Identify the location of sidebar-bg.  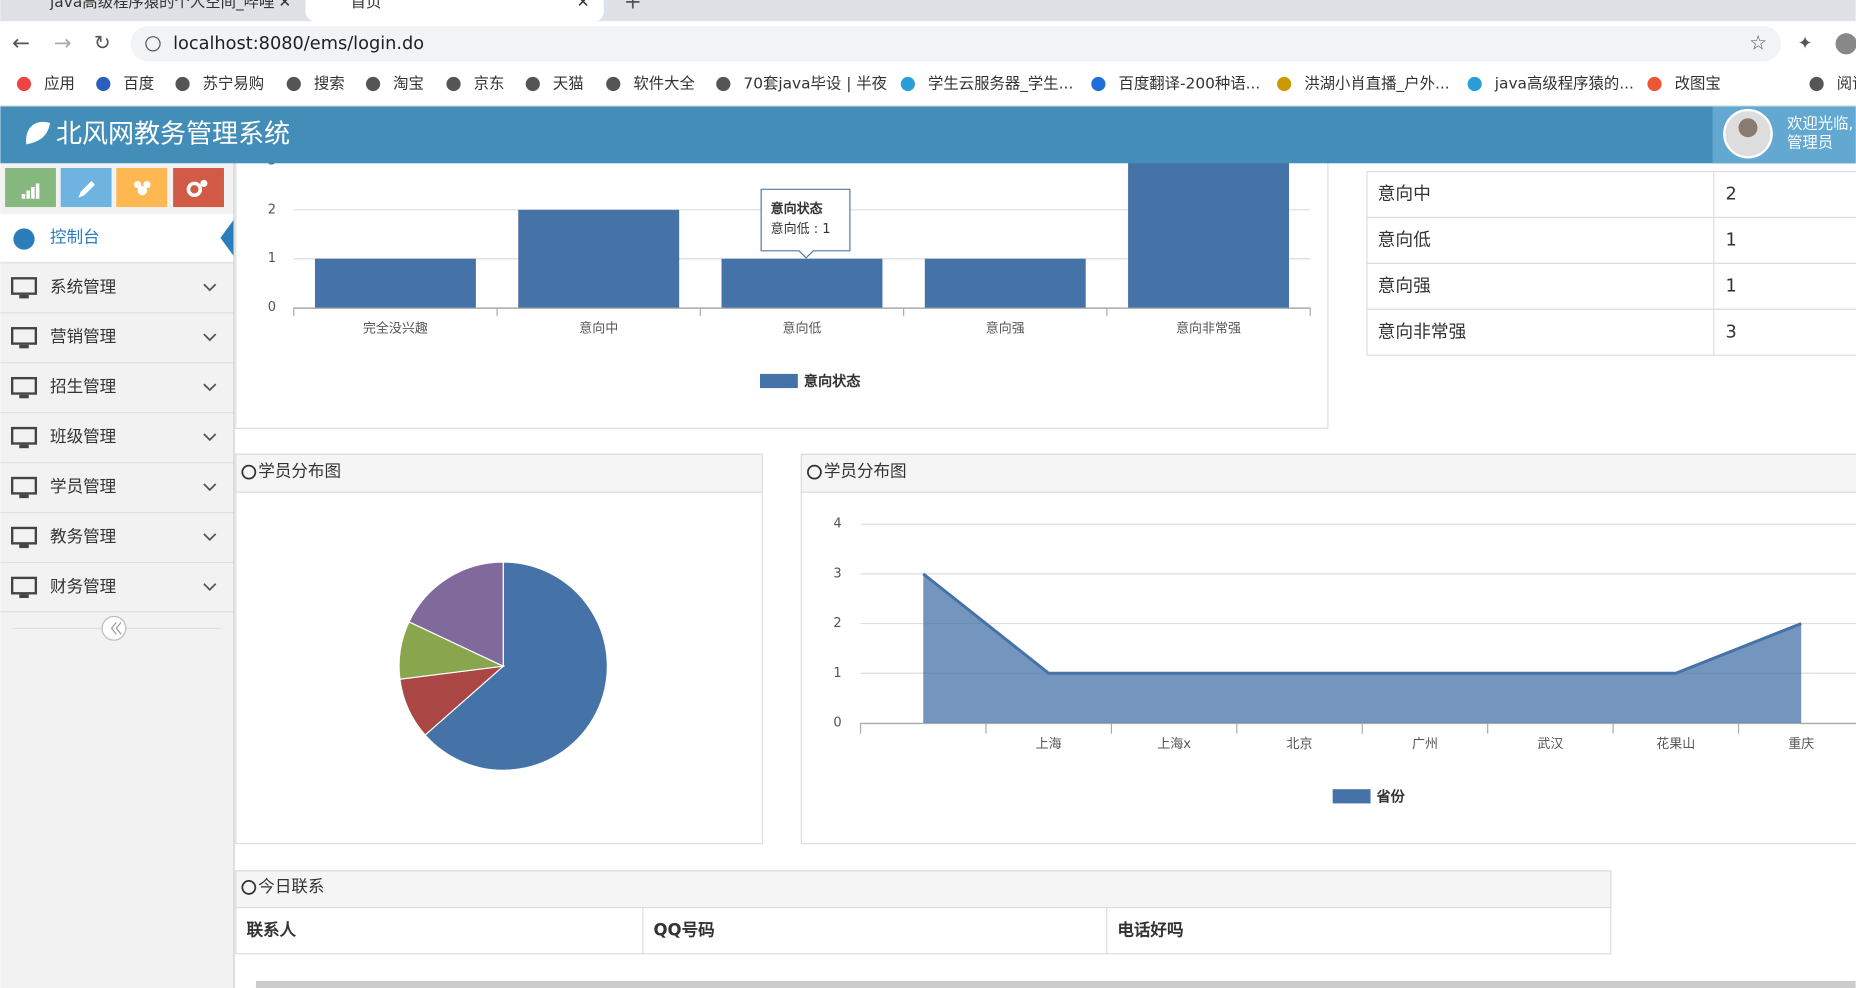
(117, 575).